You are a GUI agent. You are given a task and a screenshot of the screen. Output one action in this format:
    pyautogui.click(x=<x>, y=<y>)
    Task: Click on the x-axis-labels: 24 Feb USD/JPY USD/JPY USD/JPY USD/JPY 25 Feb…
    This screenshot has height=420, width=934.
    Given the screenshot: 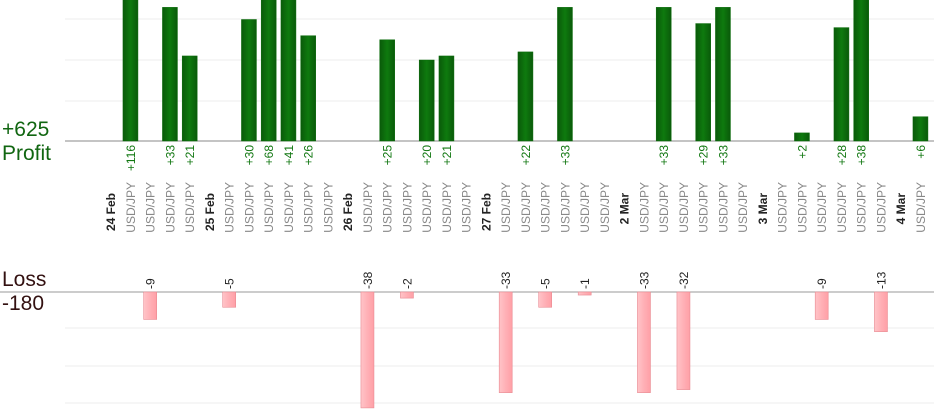 What is the action you would take?
    pyautogui.click(x=516, y=207)
    